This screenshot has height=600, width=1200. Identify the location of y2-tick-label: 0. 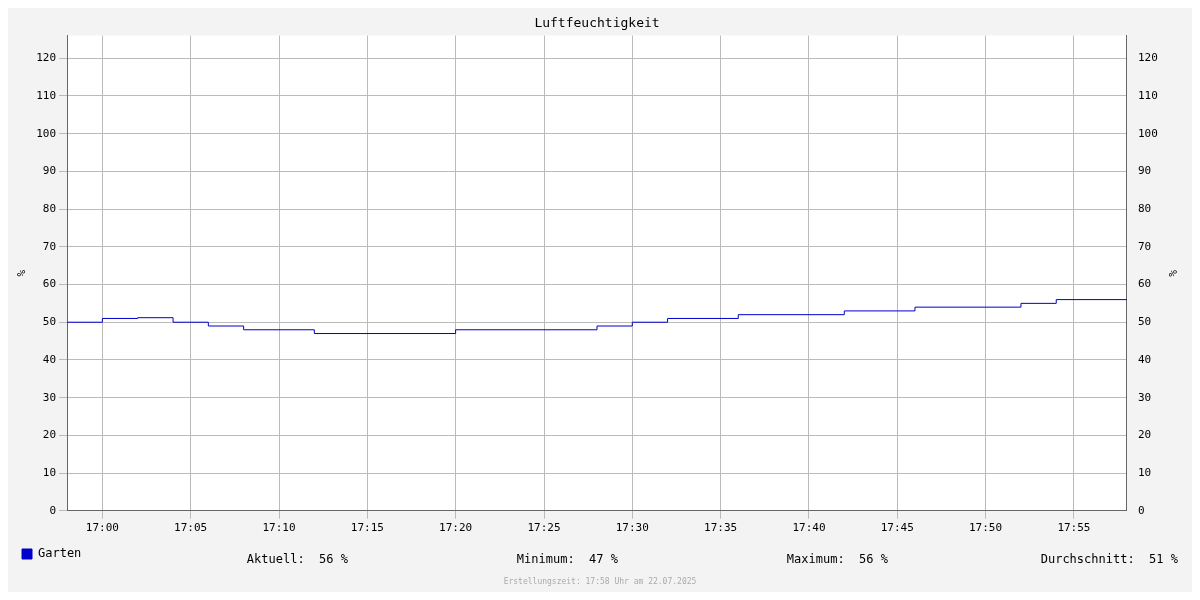
(1141, 510).